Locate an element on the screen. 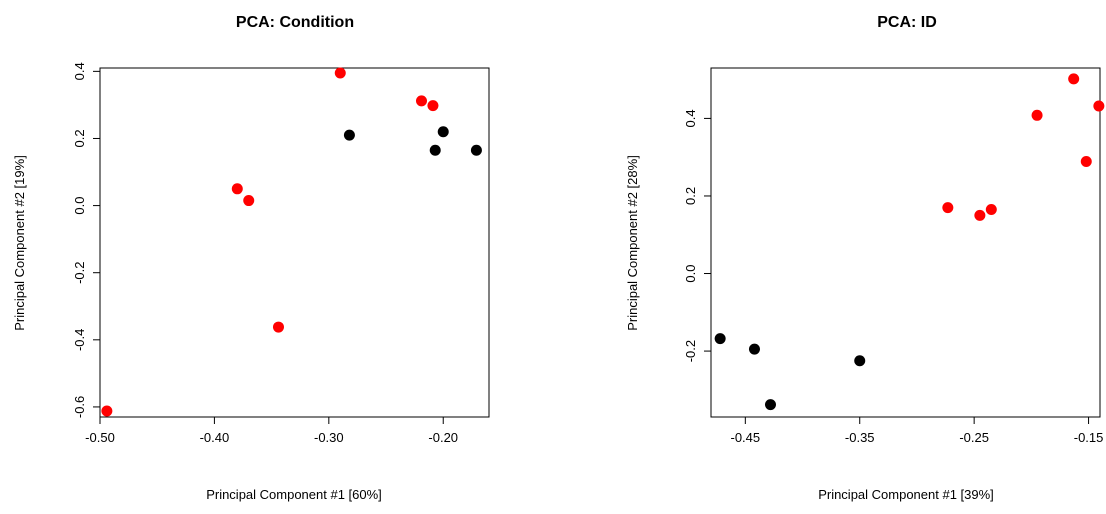 The image size is (1106, 514). x-tick-label: -0.30 is located at coordinates (329, 437).